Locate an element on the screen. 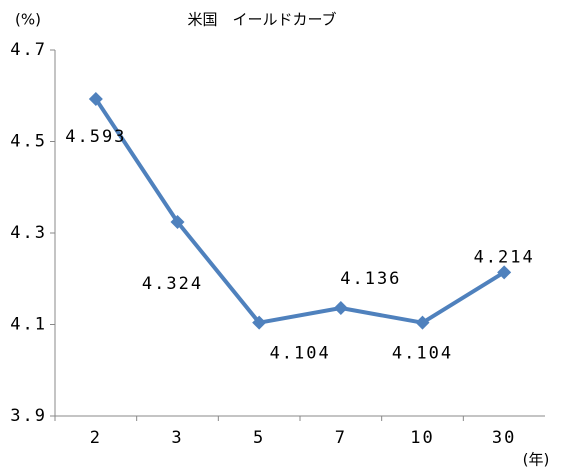 The width and height of the screenshot is (561, 474). y-tick-label: 3.9 is located at coordinates (28, 416).